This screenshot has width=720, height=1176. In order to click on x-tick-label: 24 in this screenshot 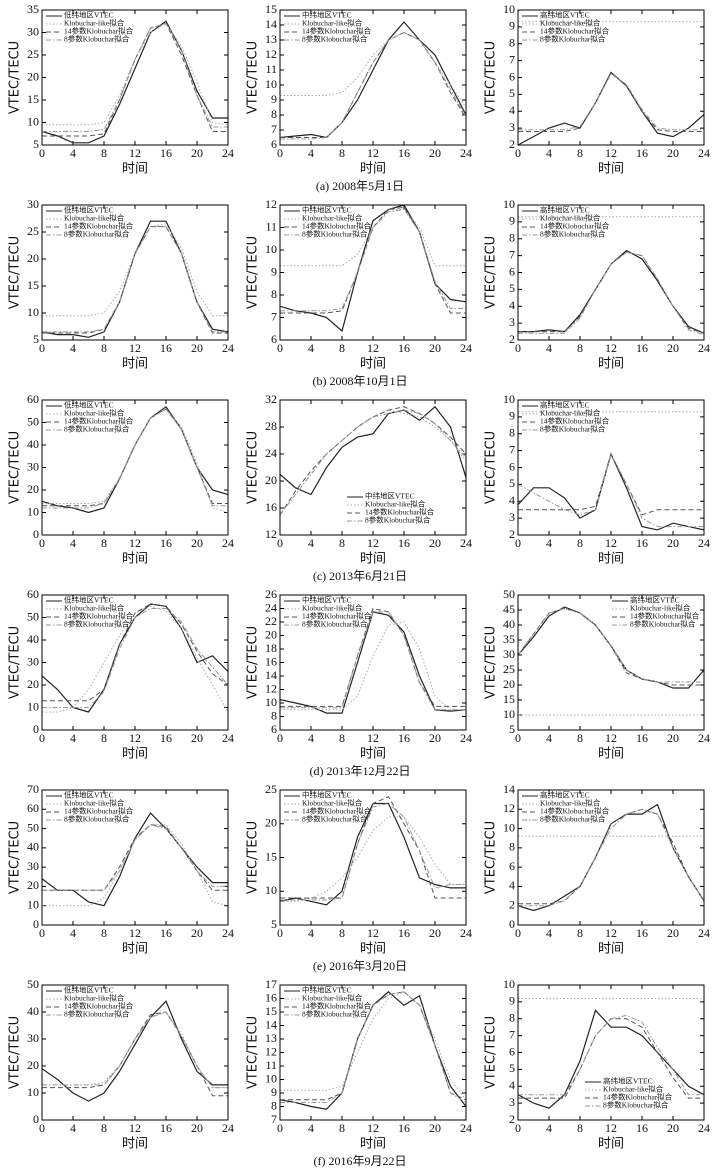, I will do `click(704, 543)`.